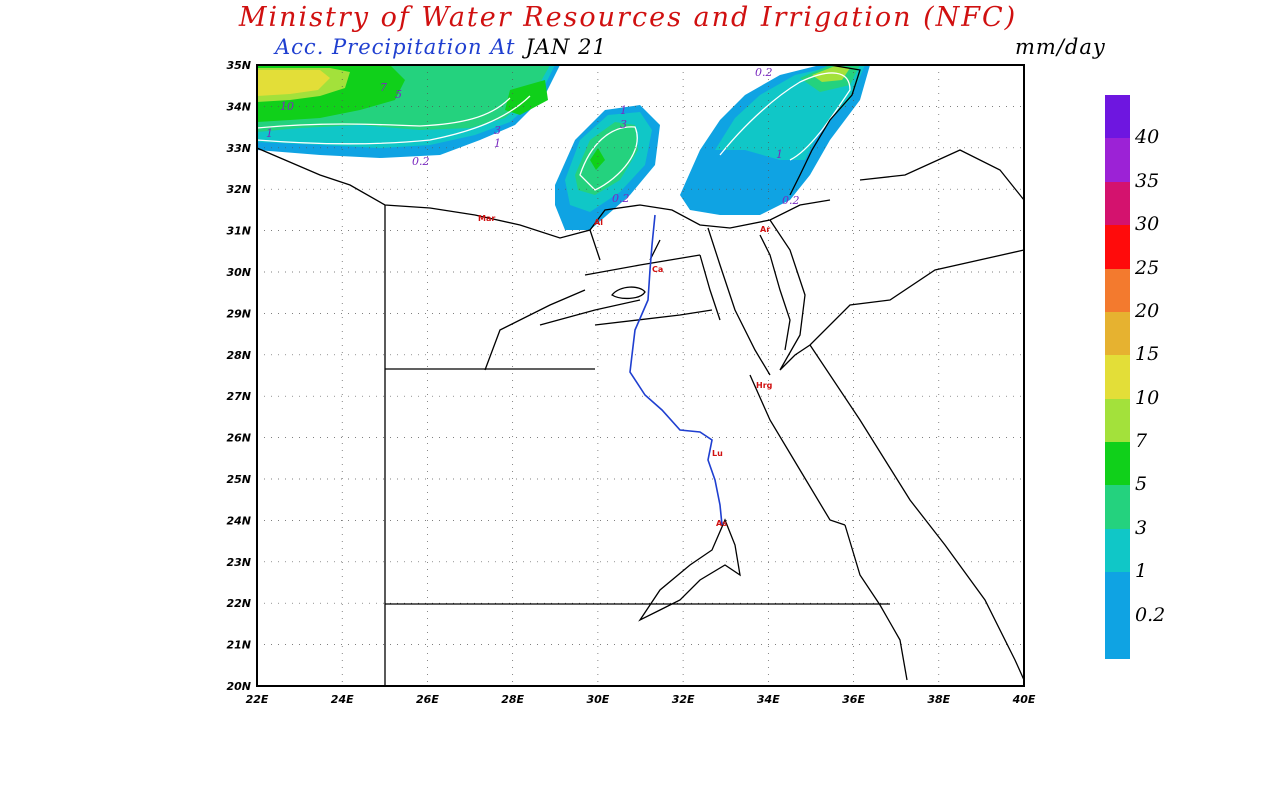  Describe the element at coordinates (1141, 571) in the screenshot. I see `legend-label: 1` at that location.